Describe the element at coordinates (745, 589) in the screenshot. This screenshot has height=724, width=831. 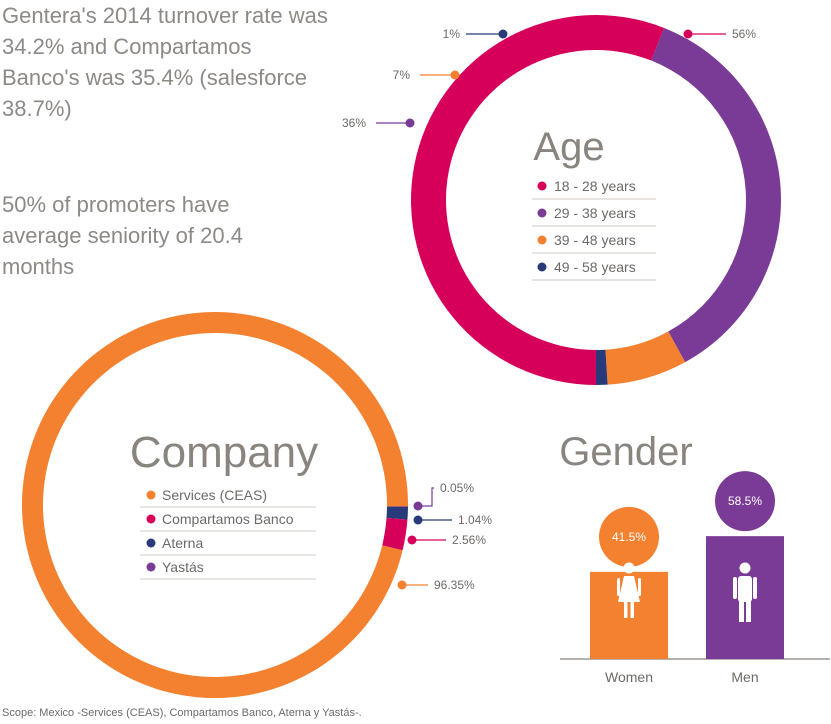
I see `pictogram-torso` at that location.